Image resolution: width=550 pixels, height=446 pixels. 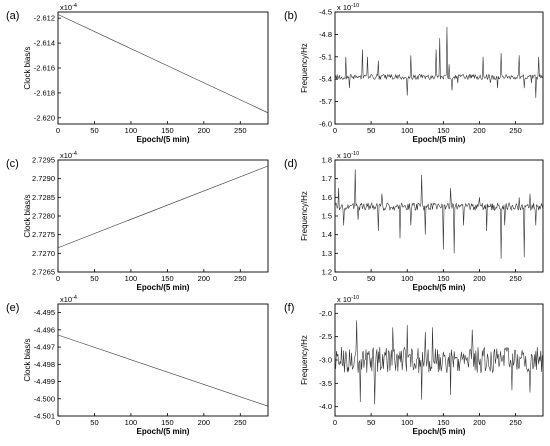 What do you see at coordinates (44, 68) in the screenshot?
I see `y-tick-label: -2.616` at bounding box center [44, 68].